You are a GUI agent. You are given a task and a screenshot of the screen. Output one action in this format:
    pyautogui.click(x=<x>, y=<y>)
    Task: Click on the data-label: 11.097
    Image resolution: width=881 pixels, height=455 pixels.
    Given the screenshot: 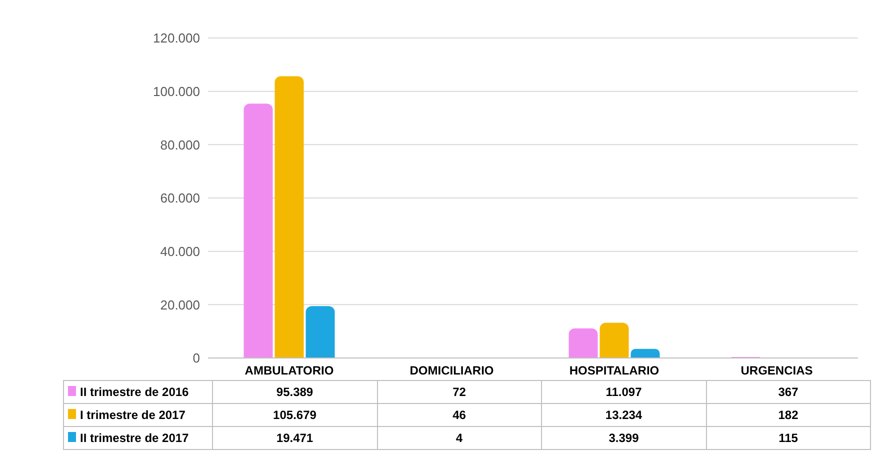 What is the action you would take?
    pyautogui.click(x=624, y=392)
    